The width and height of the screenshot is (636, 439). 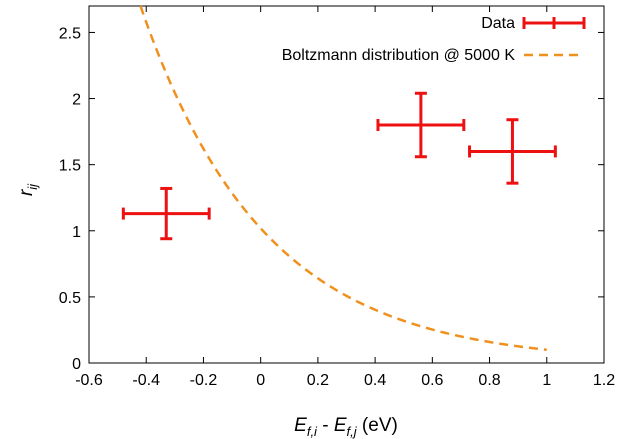 I want to click on y-tick-label: 1.5, so click(x=70, y=166).